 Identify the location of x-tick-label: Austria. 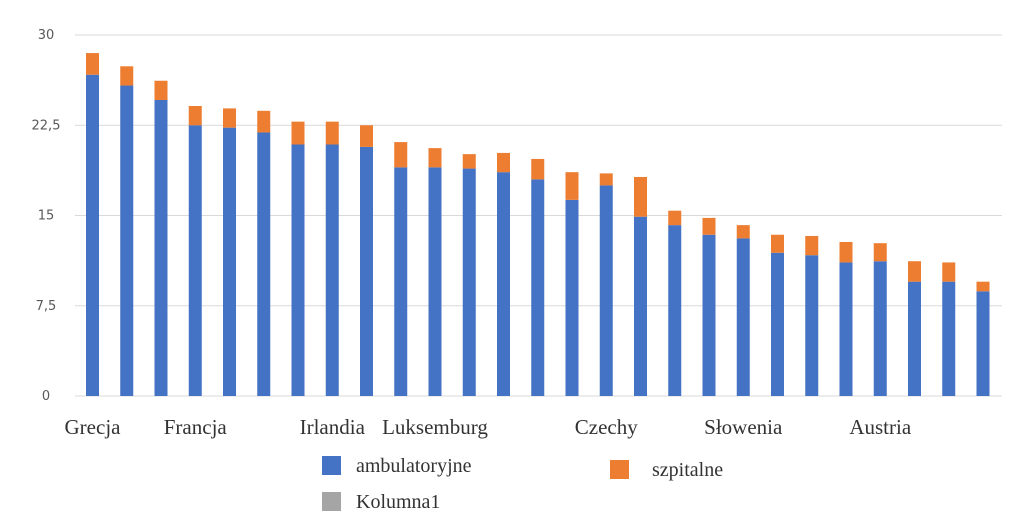
(880, 427).